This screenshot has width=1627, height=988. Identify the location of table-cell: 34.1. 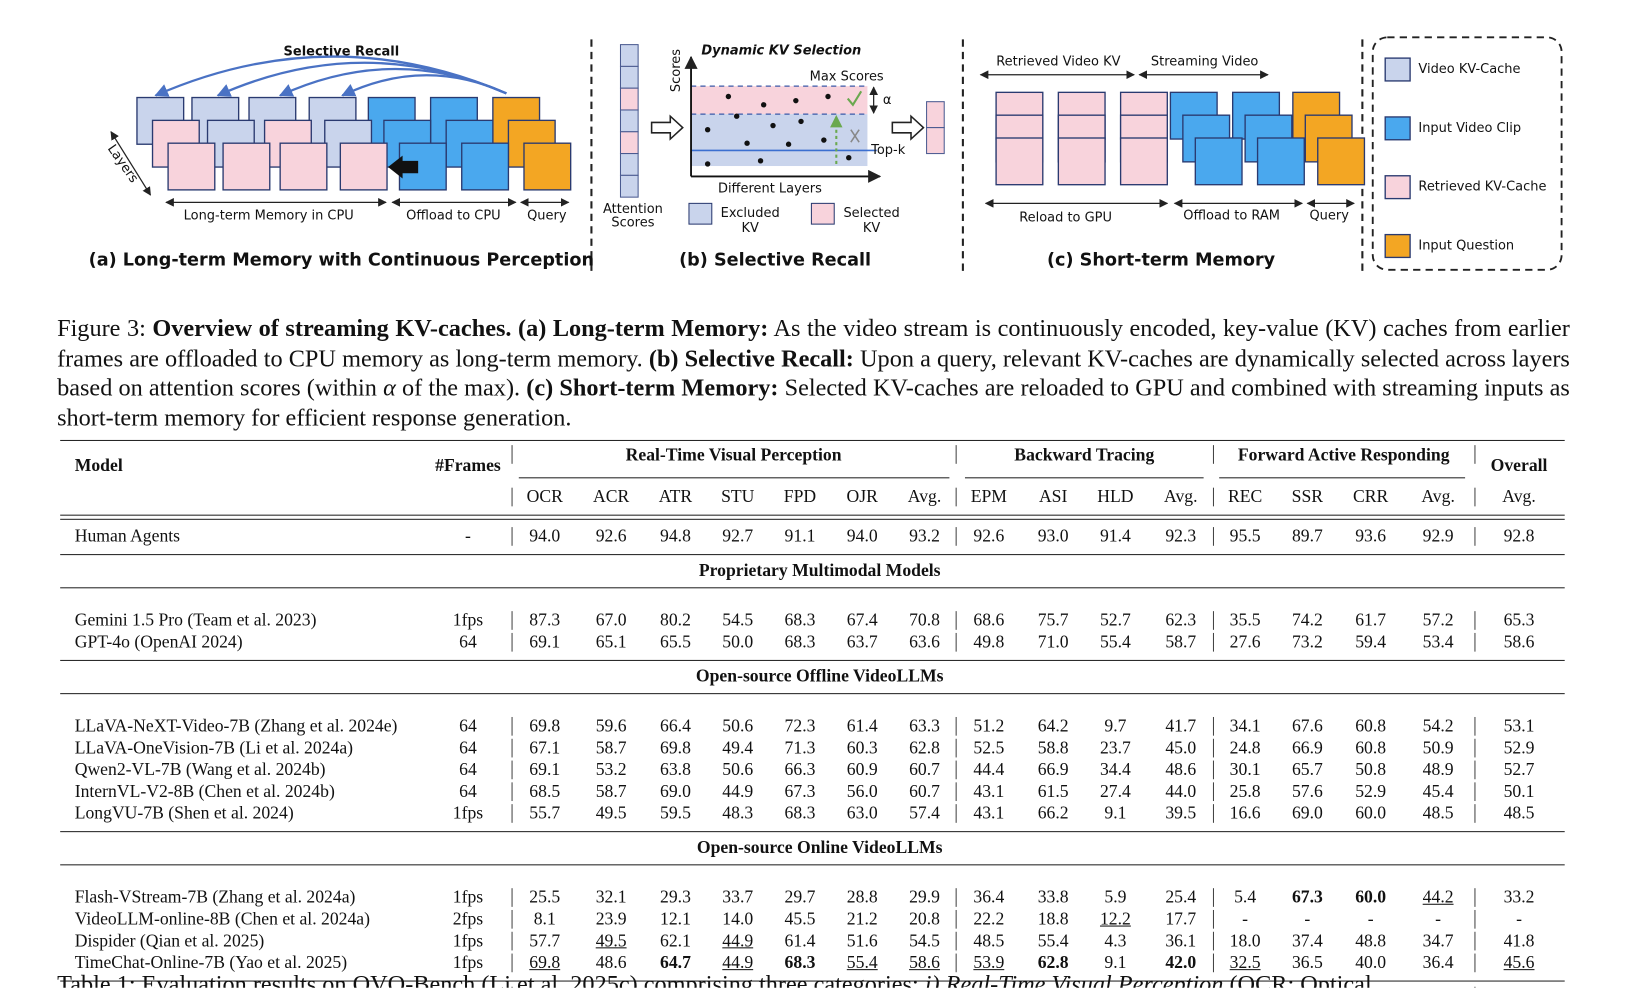
(1245, 725).